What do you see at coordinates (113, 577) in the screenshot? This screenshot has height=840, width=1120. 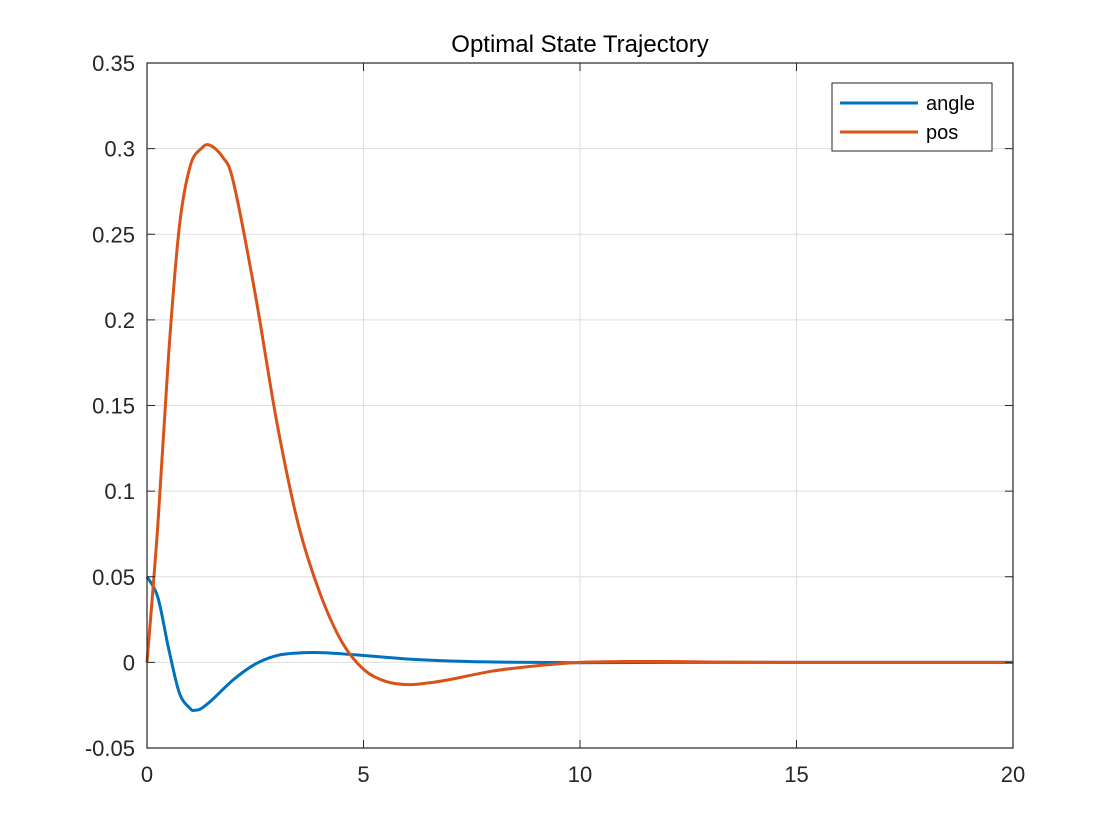 I see `y-tick-label: 0.05` at bounding box center [113, 577].